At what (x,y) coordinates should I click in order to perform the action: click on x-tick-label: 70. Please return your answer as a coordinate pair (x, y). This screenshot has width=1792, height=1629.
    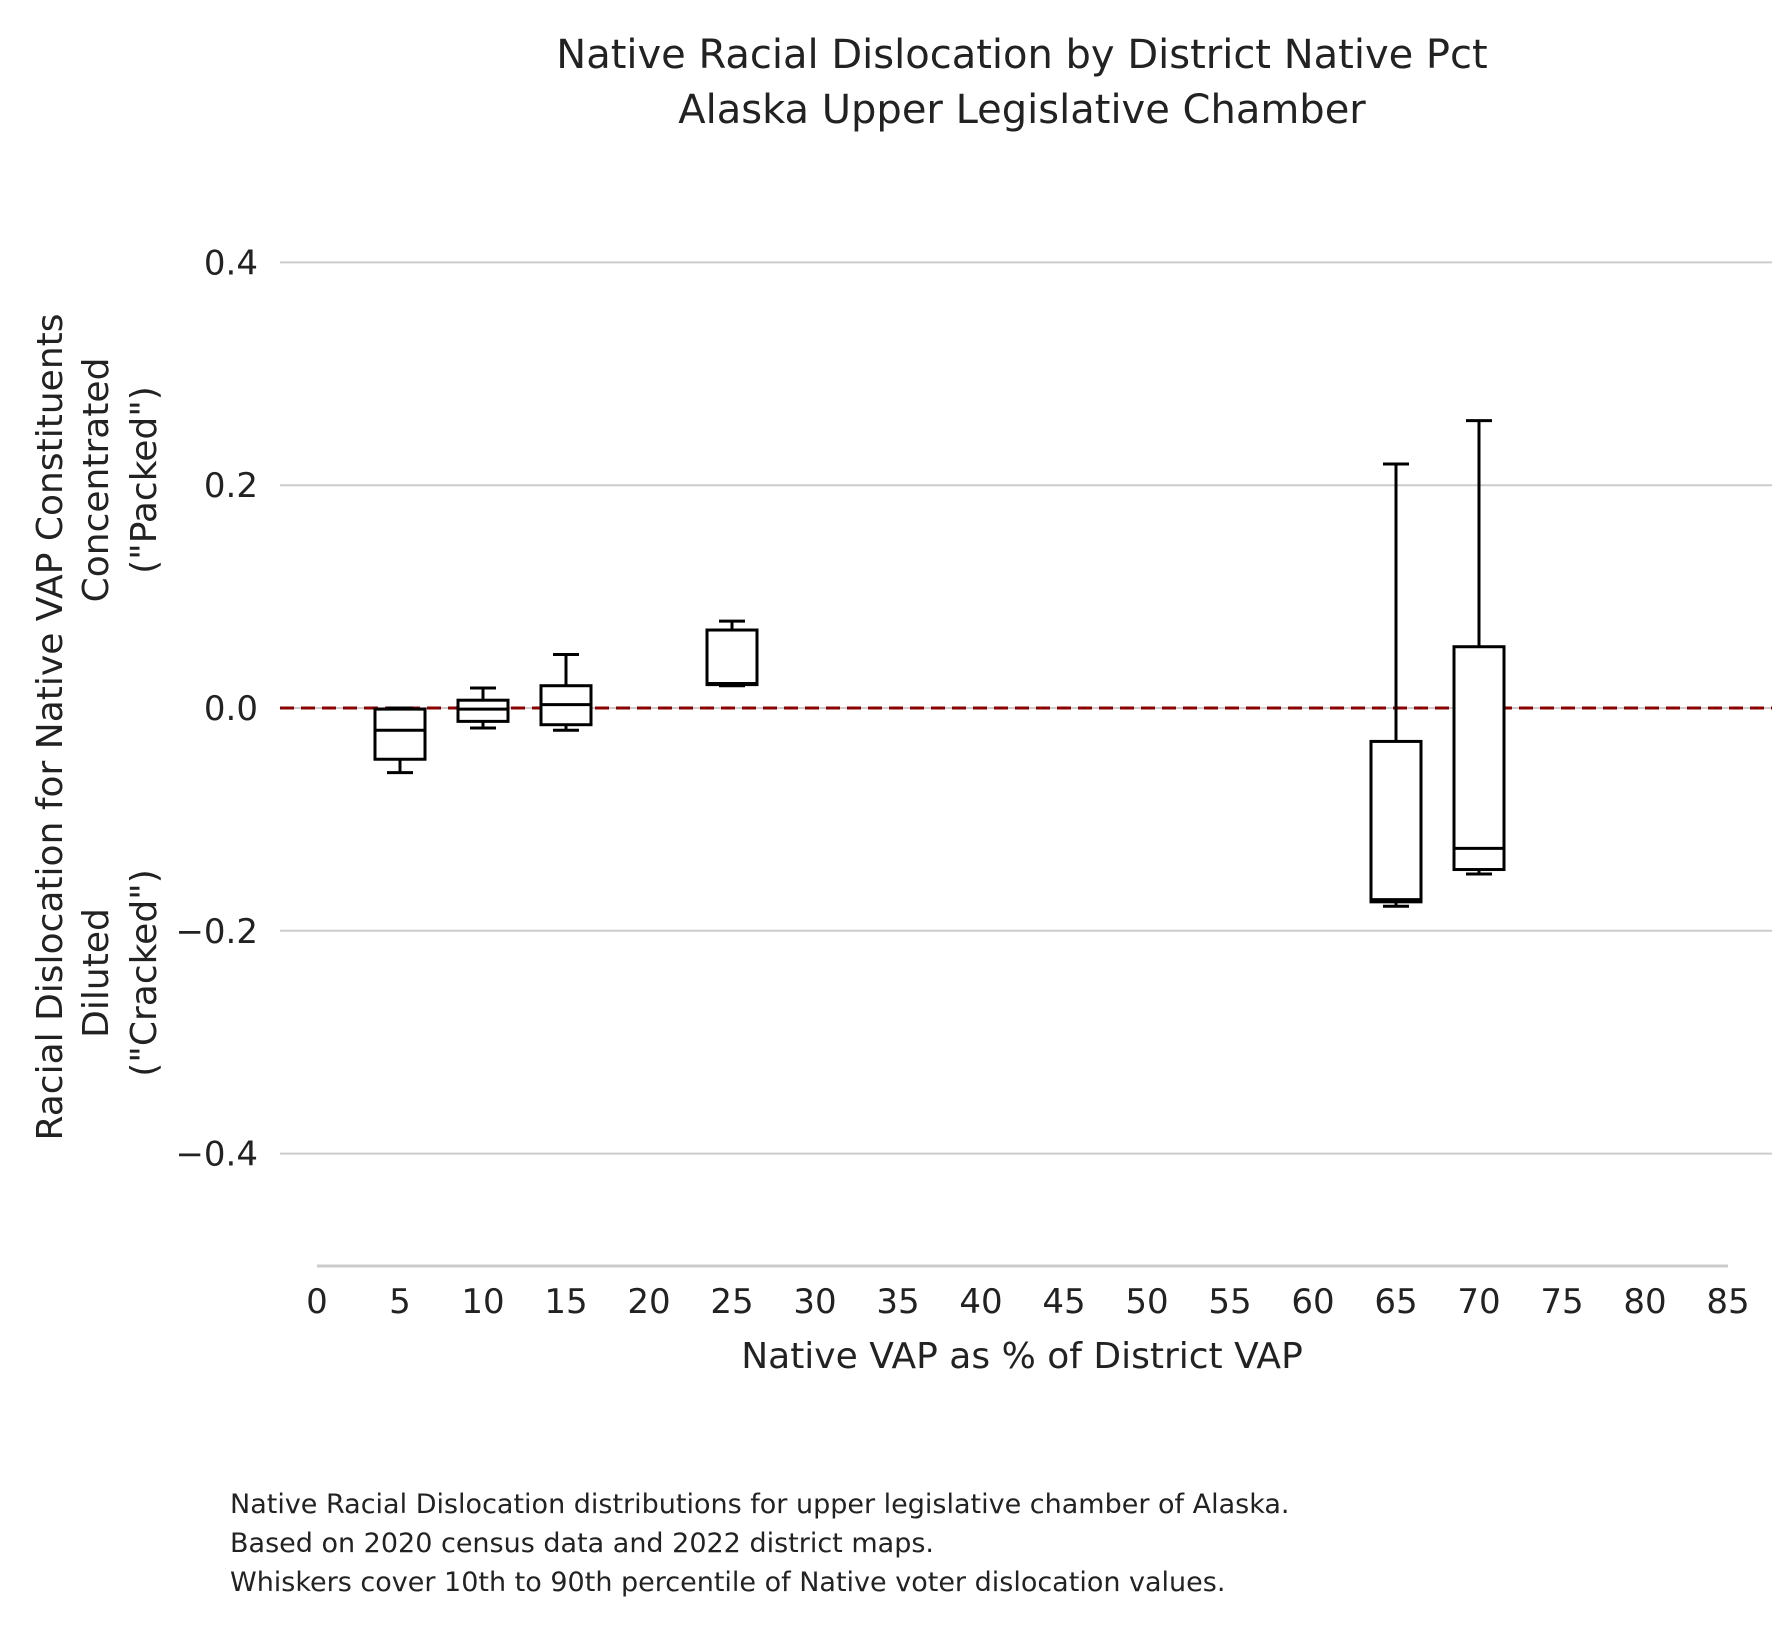
    Looking at the image, I should click on (1478, 1302).